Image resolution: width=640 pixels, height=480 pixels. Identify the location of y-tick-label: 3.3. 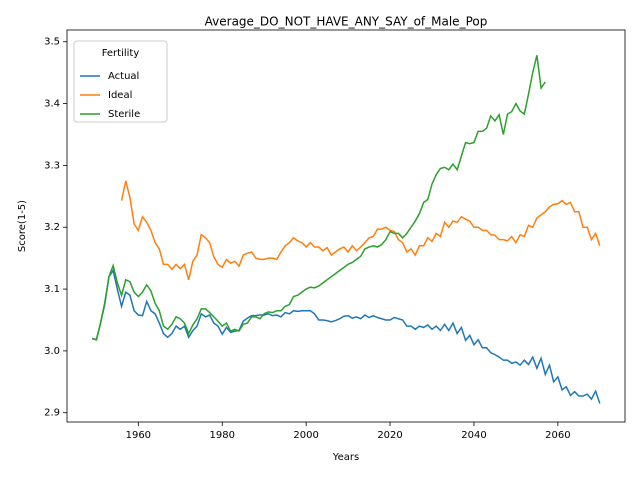
(52, 165).